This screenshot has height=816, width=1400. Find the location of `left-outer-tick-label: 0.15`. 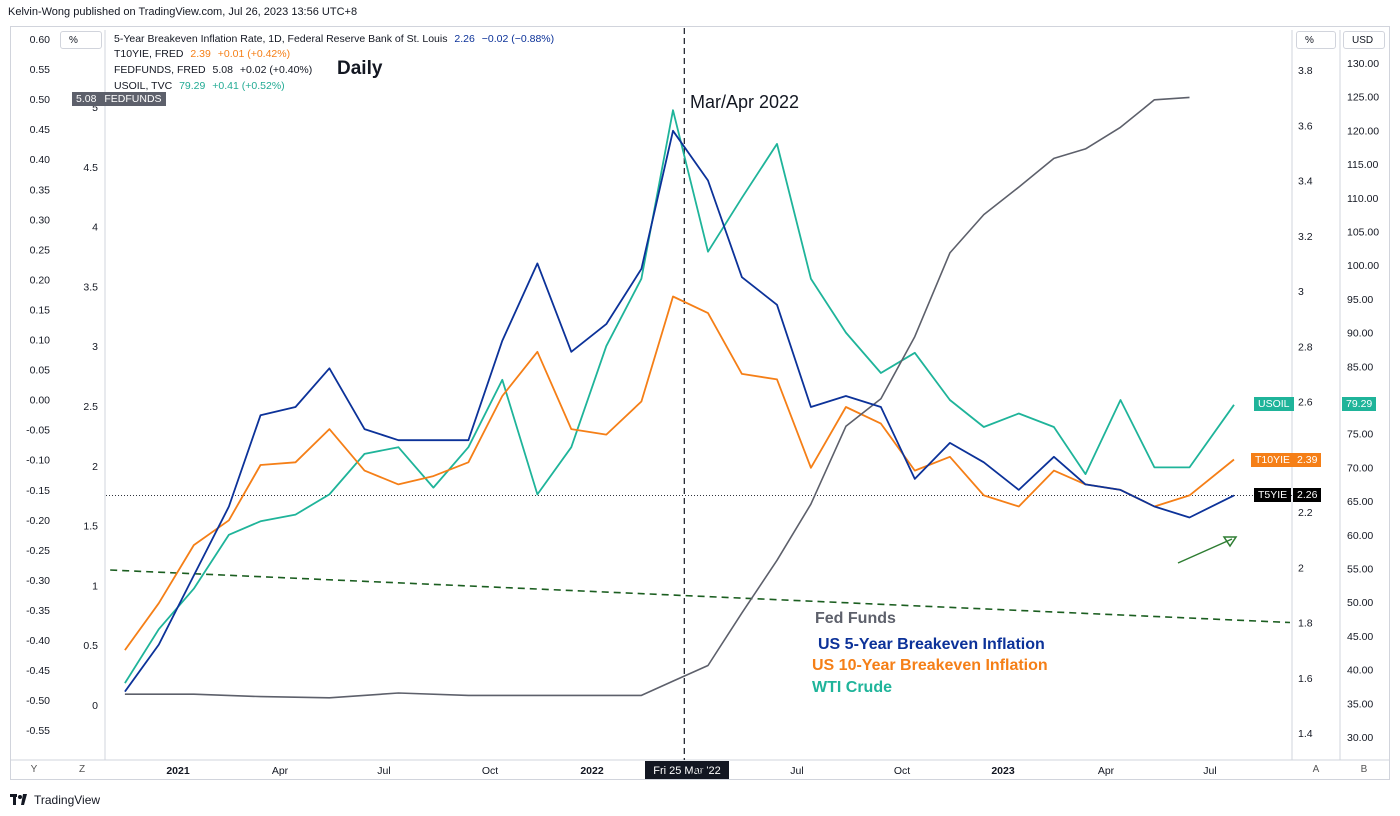

left-outer-tick-label: 0.15 is located at coordinates (40, 310).